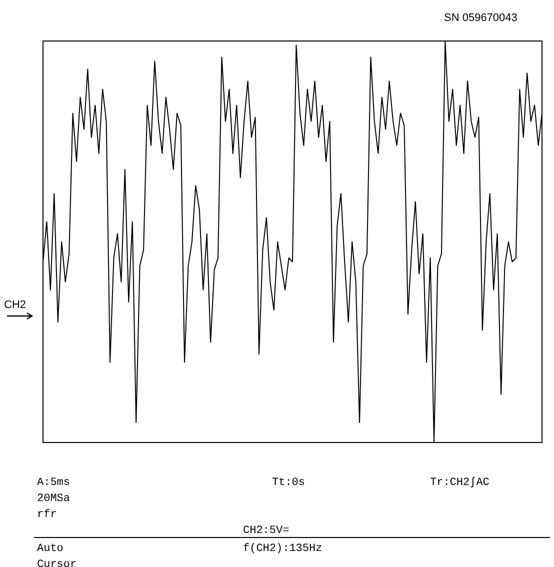 The height and width of the screenshot is (567, 554). What do you see at coordinates (47, 515) in the screenshot?
I see `text: rfr` at bounding box center [47, 515].